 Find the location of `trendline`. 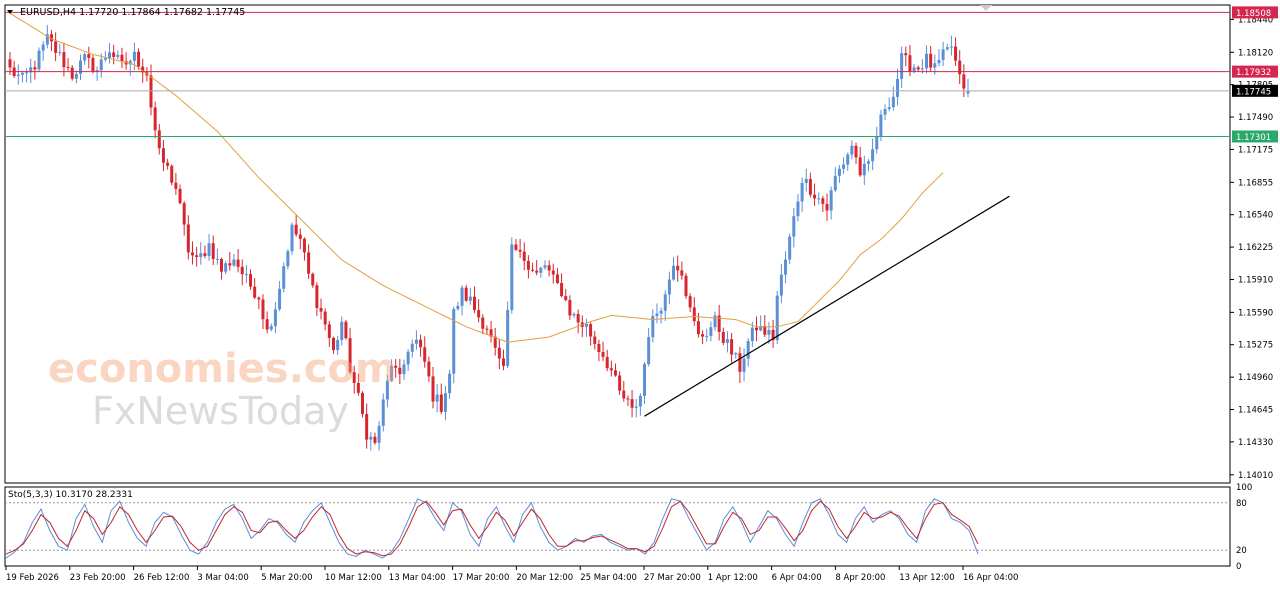

trendline is located at coordinates (827, 306).